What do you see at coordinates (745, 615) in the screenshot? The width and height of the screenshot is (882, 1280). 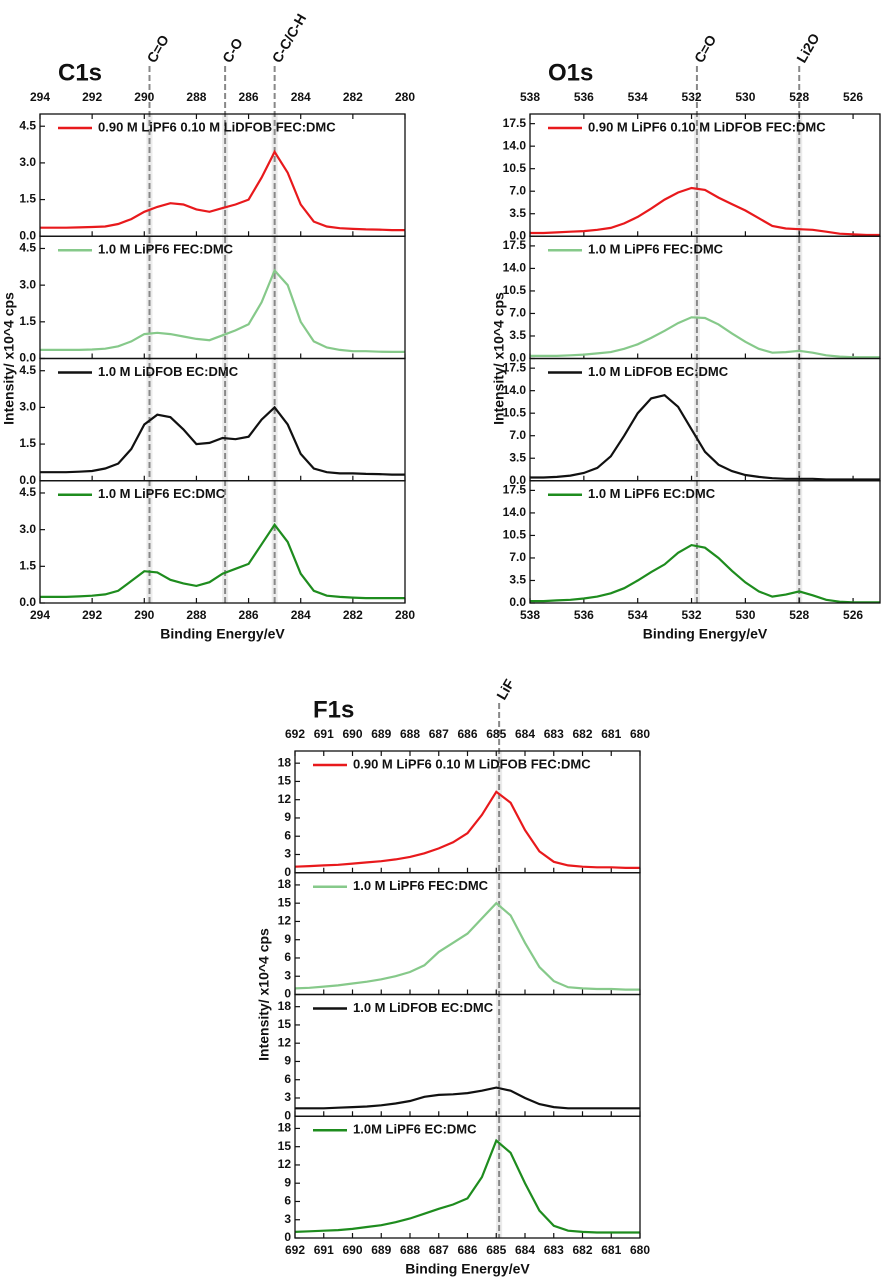 I see `x-tick-label: 530` at bounding box center [745, 615].